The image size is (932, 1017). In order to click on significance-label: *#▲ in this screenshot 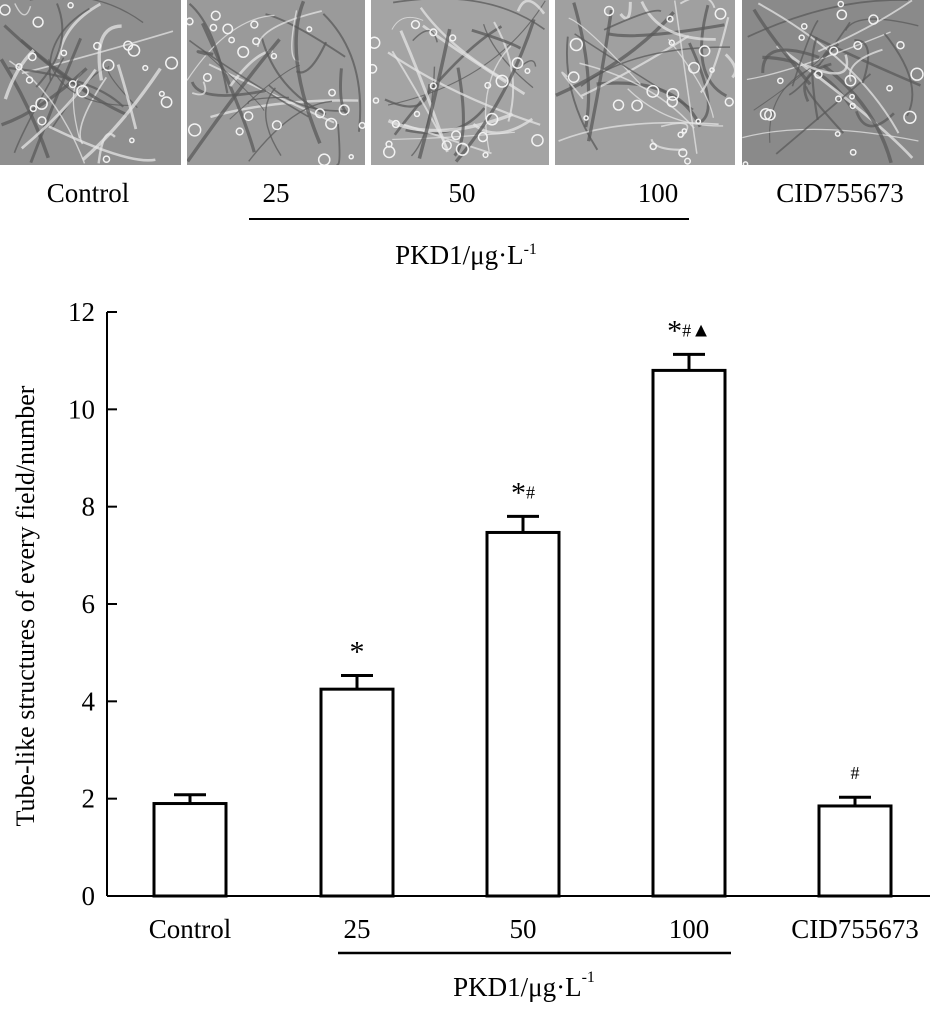, I will do `click(689, 330)`.